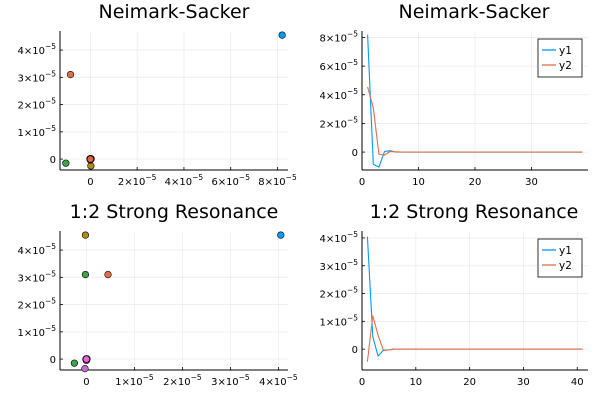 Image resolution: width=600 pixels, height=404 pixels. What do you see at coordinates (577, 382) in the screenshot?
I see `x-tick-label: 40` at bounding box center [577, 382].